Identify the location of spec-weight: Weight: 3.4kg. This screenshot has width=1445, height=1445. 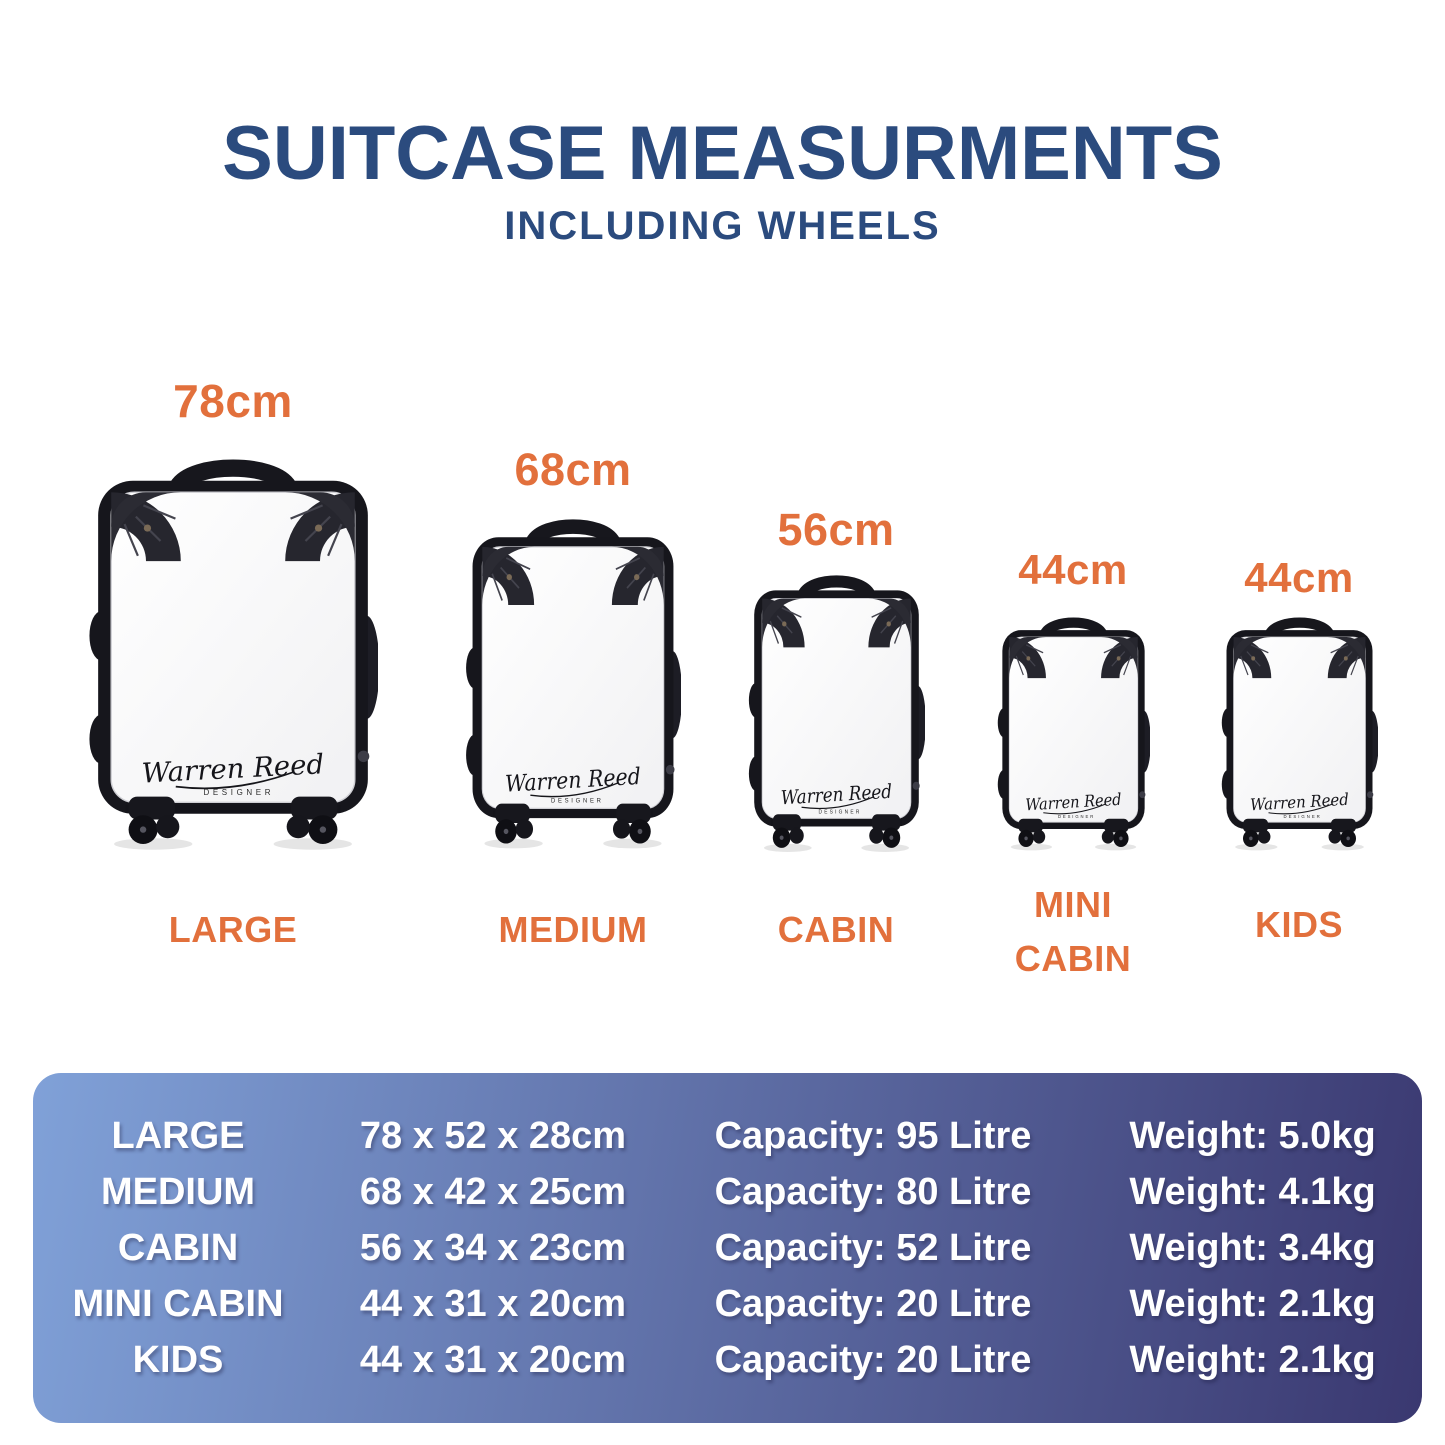
(1252, 1247).